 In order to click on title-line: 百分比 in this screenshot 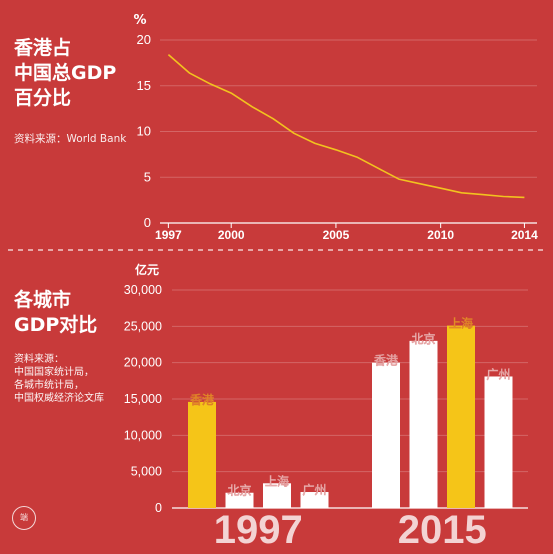, I will do `click(43, 98)`.